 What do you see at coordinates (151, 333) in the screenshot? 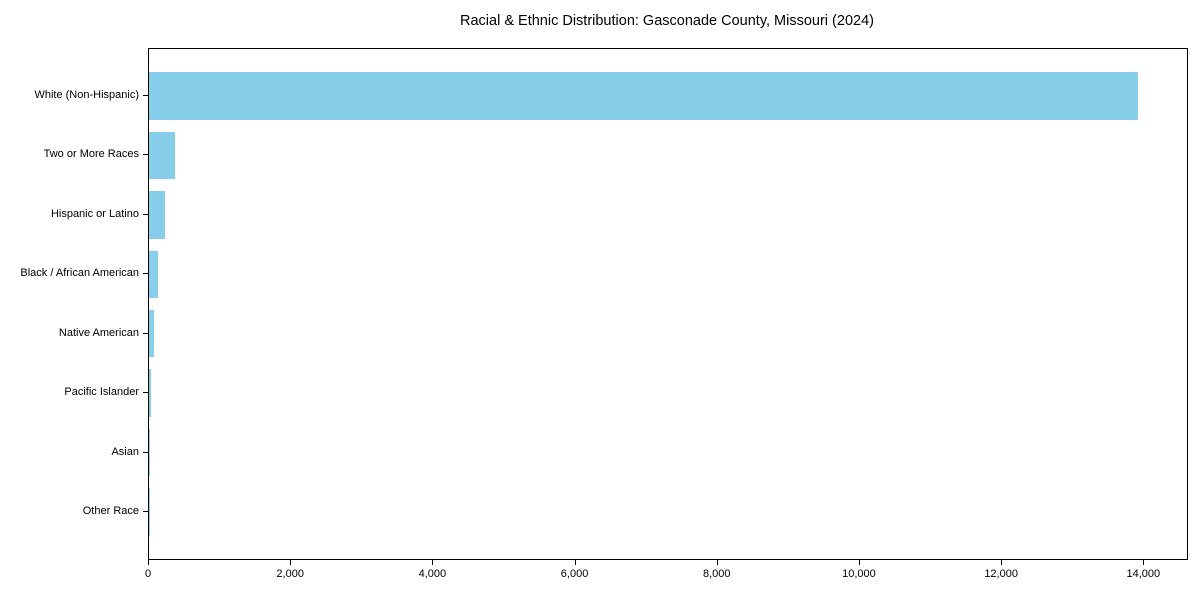
I see `bar-native-american` at bounding box center [151, 333].